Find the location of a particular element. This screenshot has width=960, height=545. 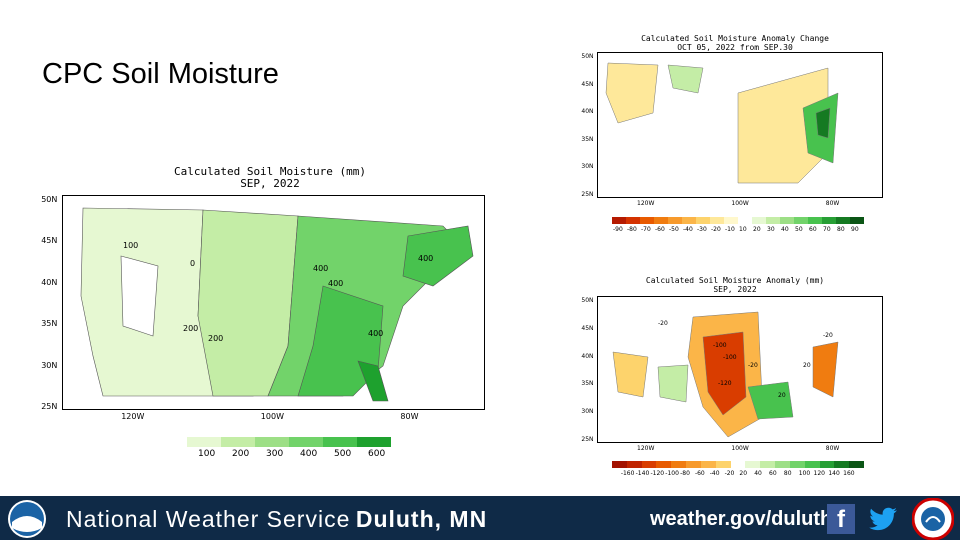

colorbar-label: 500 is located at coordinates (343, 454).